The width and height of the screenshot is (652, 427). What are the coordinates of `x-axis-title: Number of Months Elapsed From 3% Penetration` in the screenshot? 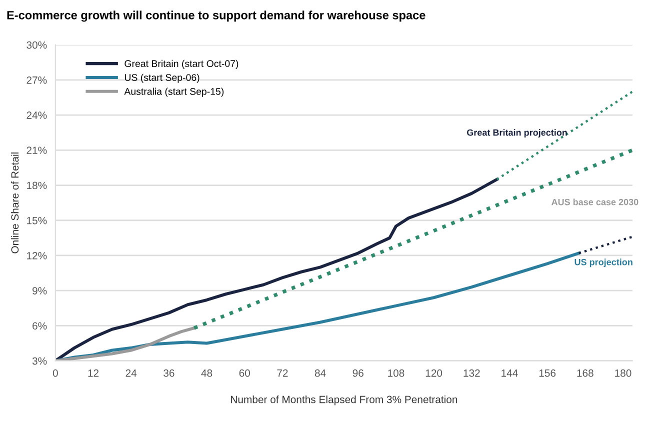 It's located at (344, 401).